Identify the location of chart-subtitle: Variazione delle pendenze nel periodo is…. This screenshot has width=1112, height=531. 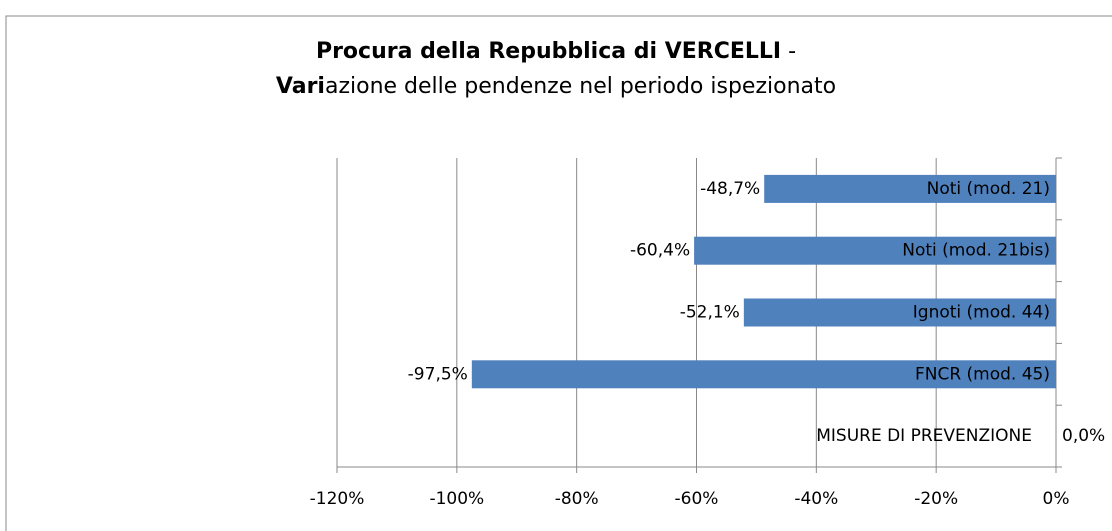
(556, 86).